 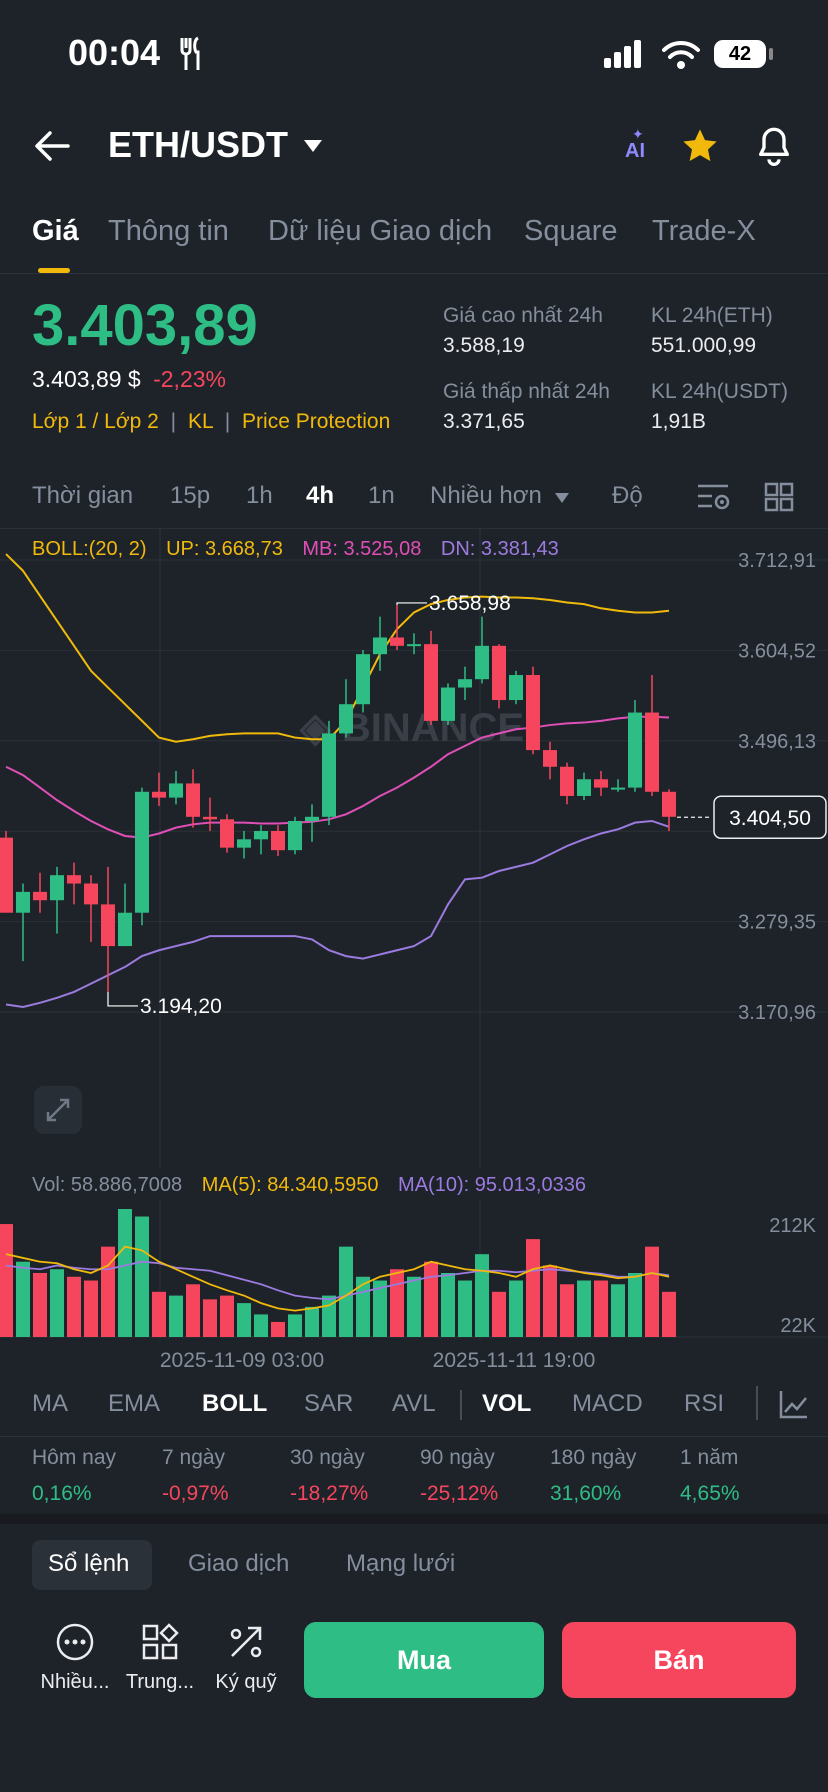 What do you see at coordinates (507, 1403) in the screenshot?
I see `ind-vol: VOL` at bounding box center [507, 1403].